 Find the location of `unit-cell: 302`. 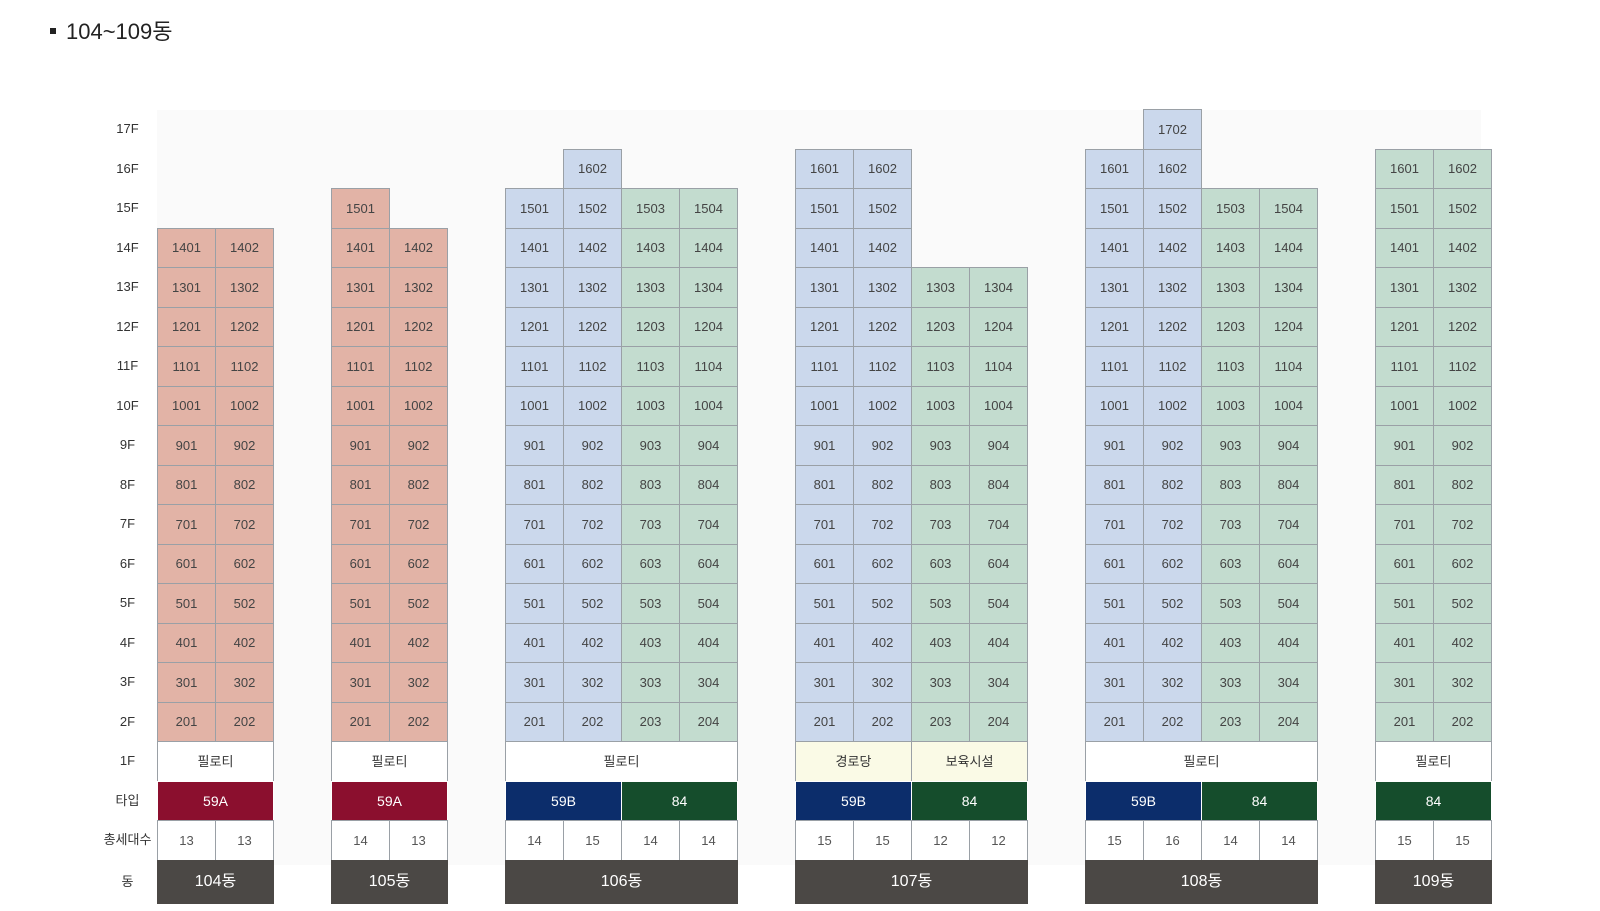

unit-cell: 302 is located at coordinates (1172, 682).